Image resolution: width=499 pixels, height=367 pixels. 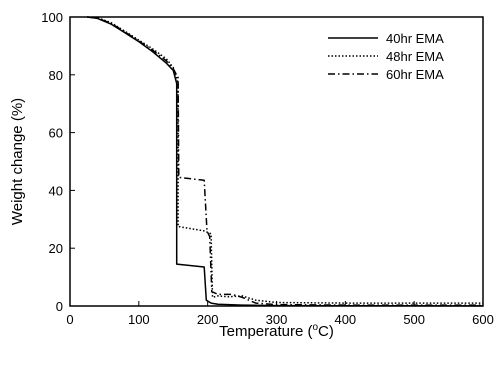 What do you see at coordinates (56, 248) in the screenshot?
I see `y-tick-label: 20` at bounding box center [56, 248].